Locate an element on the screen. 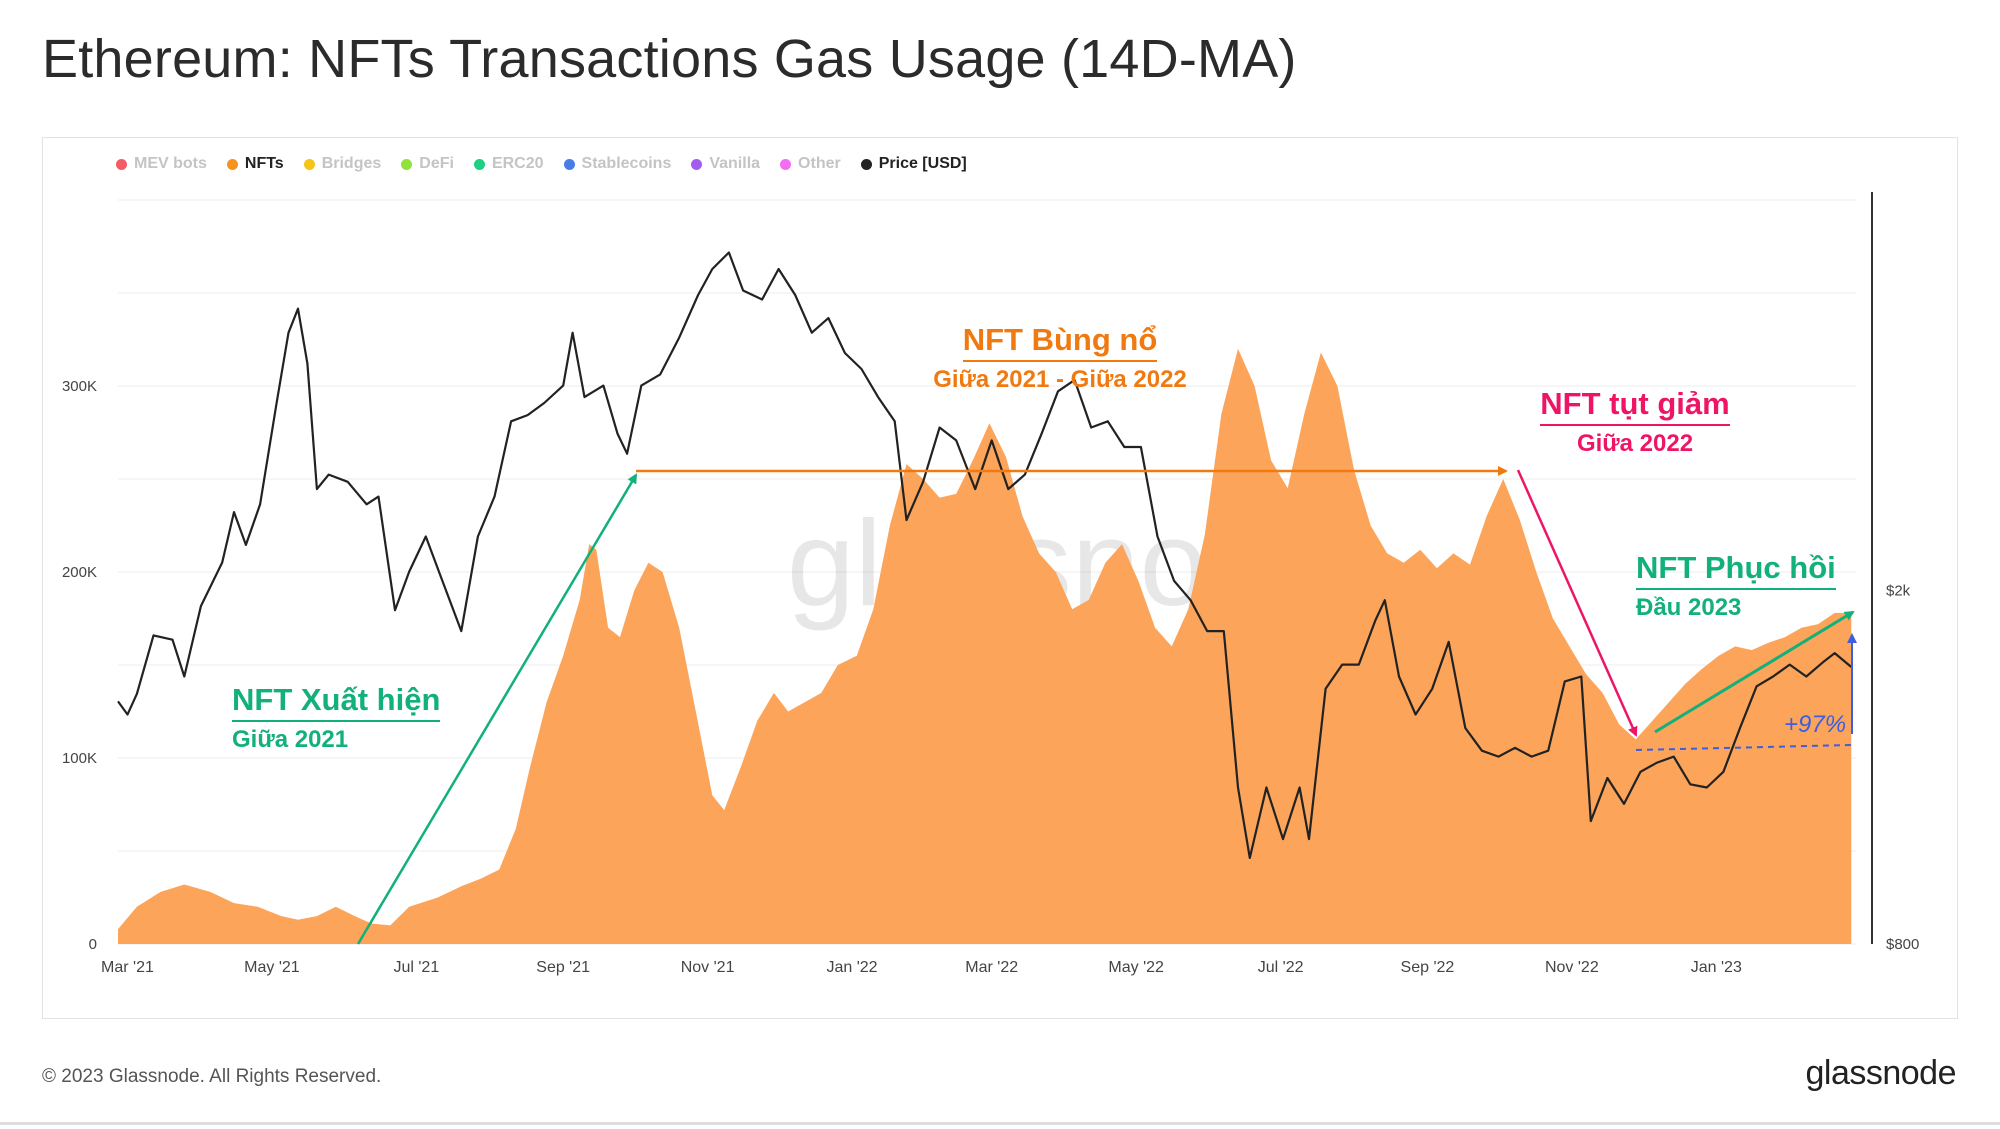 This screenshot has height=1129, width=2000. legend-item: Bridges is located at coordinates (342, 164).